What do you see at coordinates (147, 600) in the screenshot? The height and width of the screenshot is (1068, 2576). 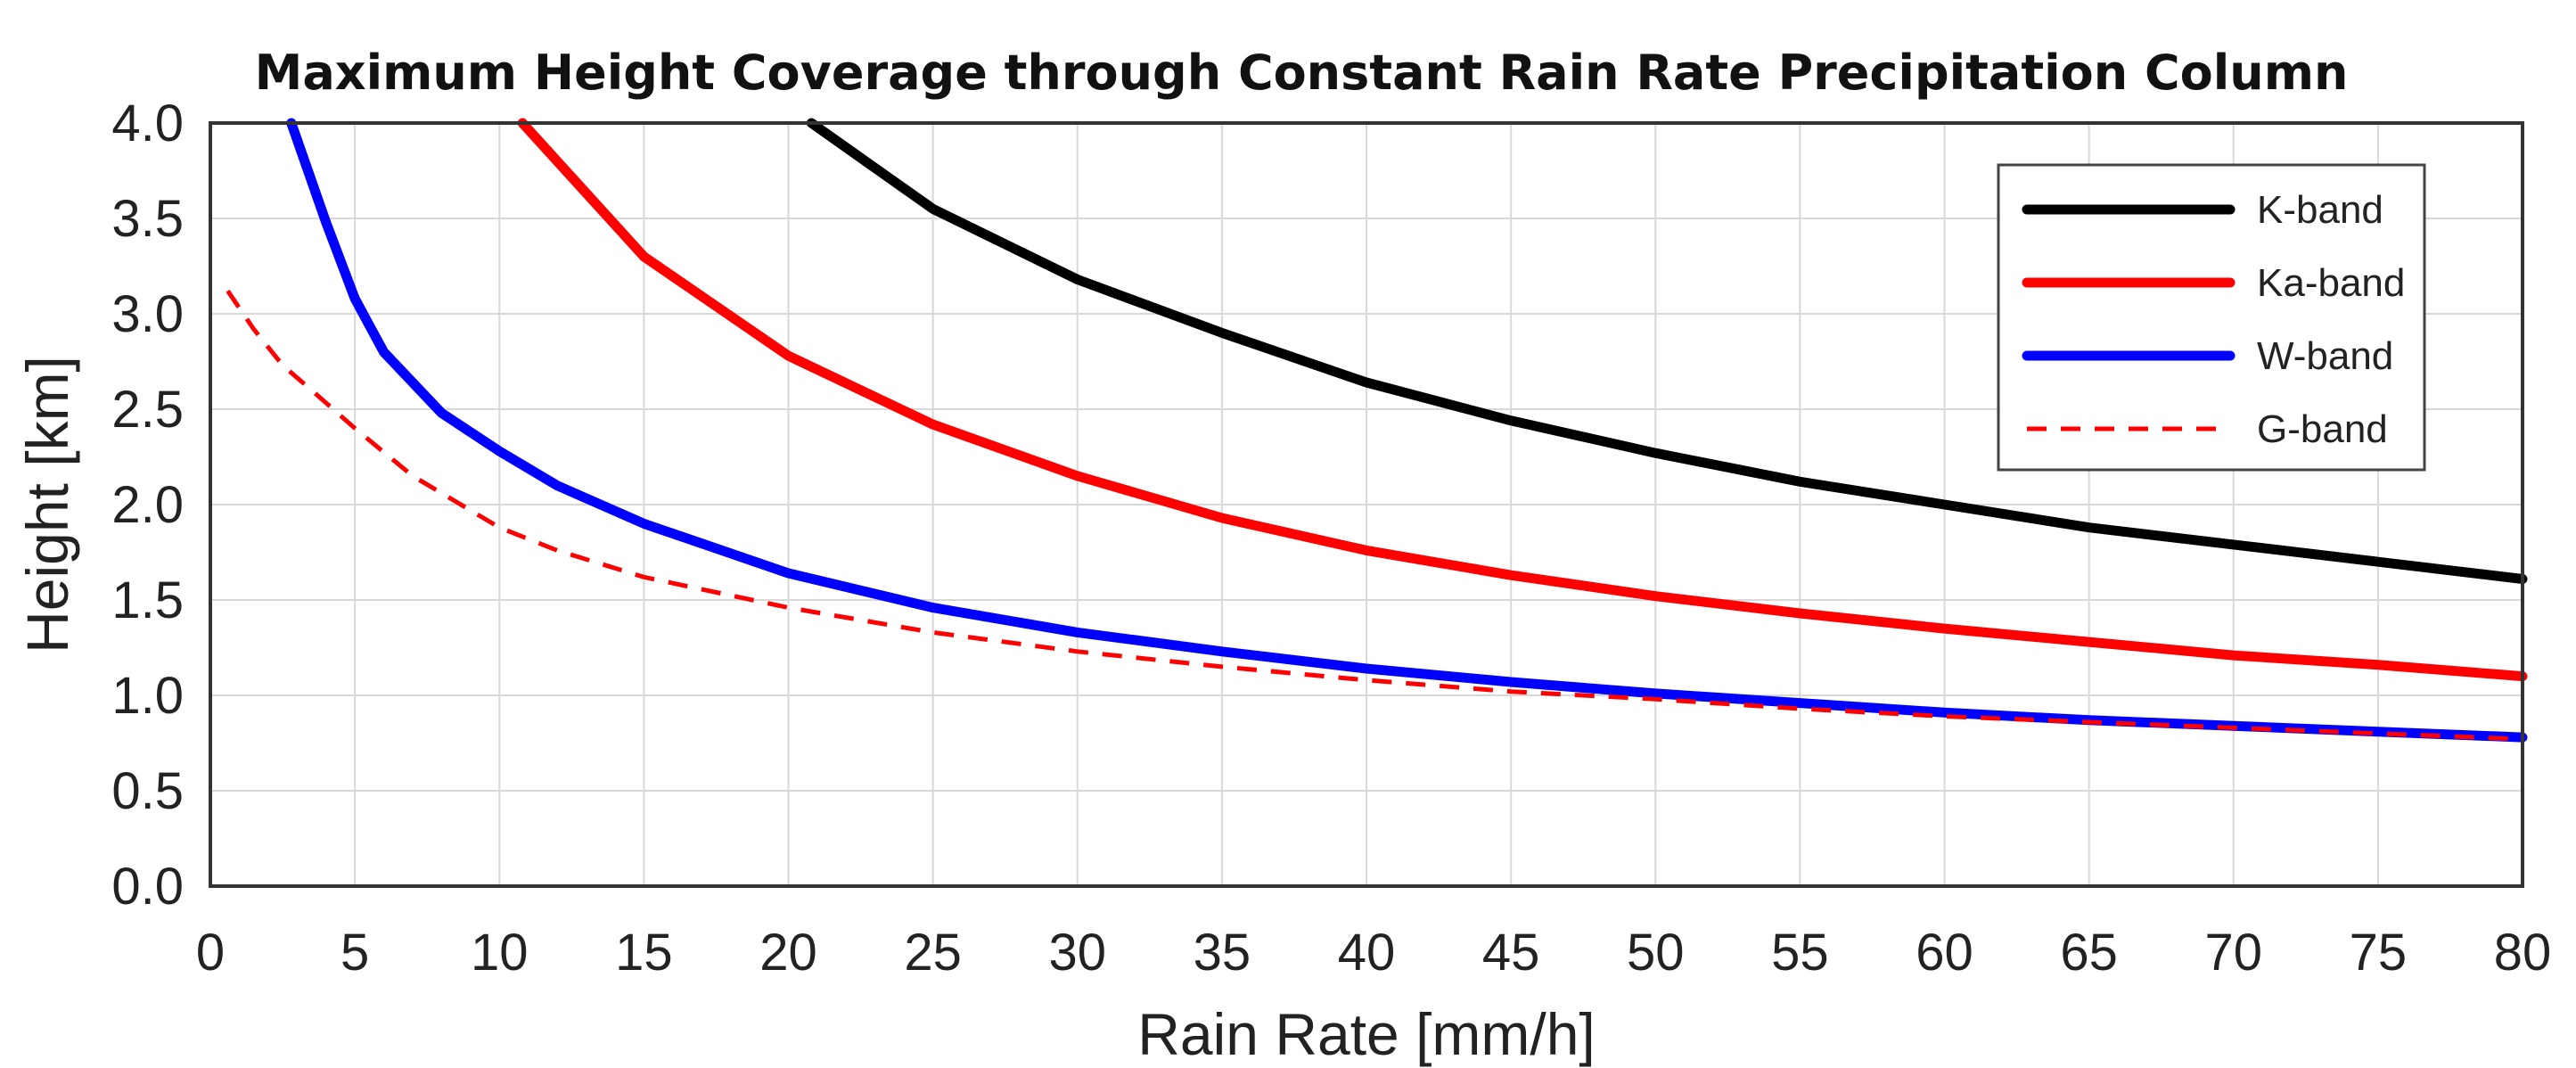 I see `y-tick-label: 1.5` at bounding box center [147, 600].